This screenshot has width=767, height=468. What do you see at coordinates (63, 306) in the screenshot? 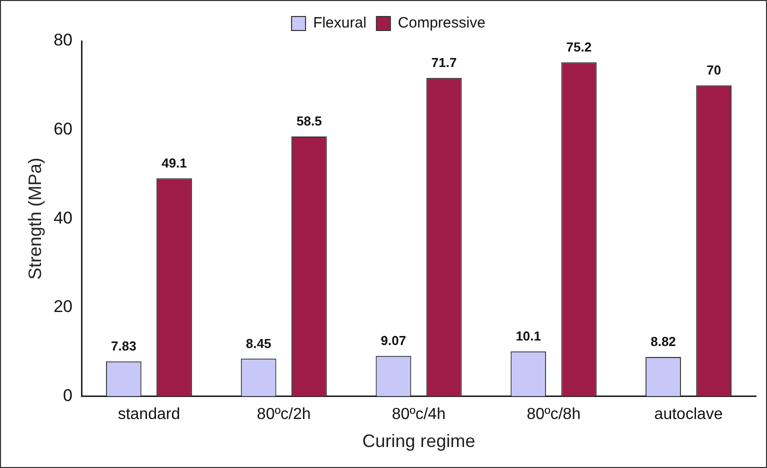
I see `y-tick-label: 20` at bounding box center [63, 306].